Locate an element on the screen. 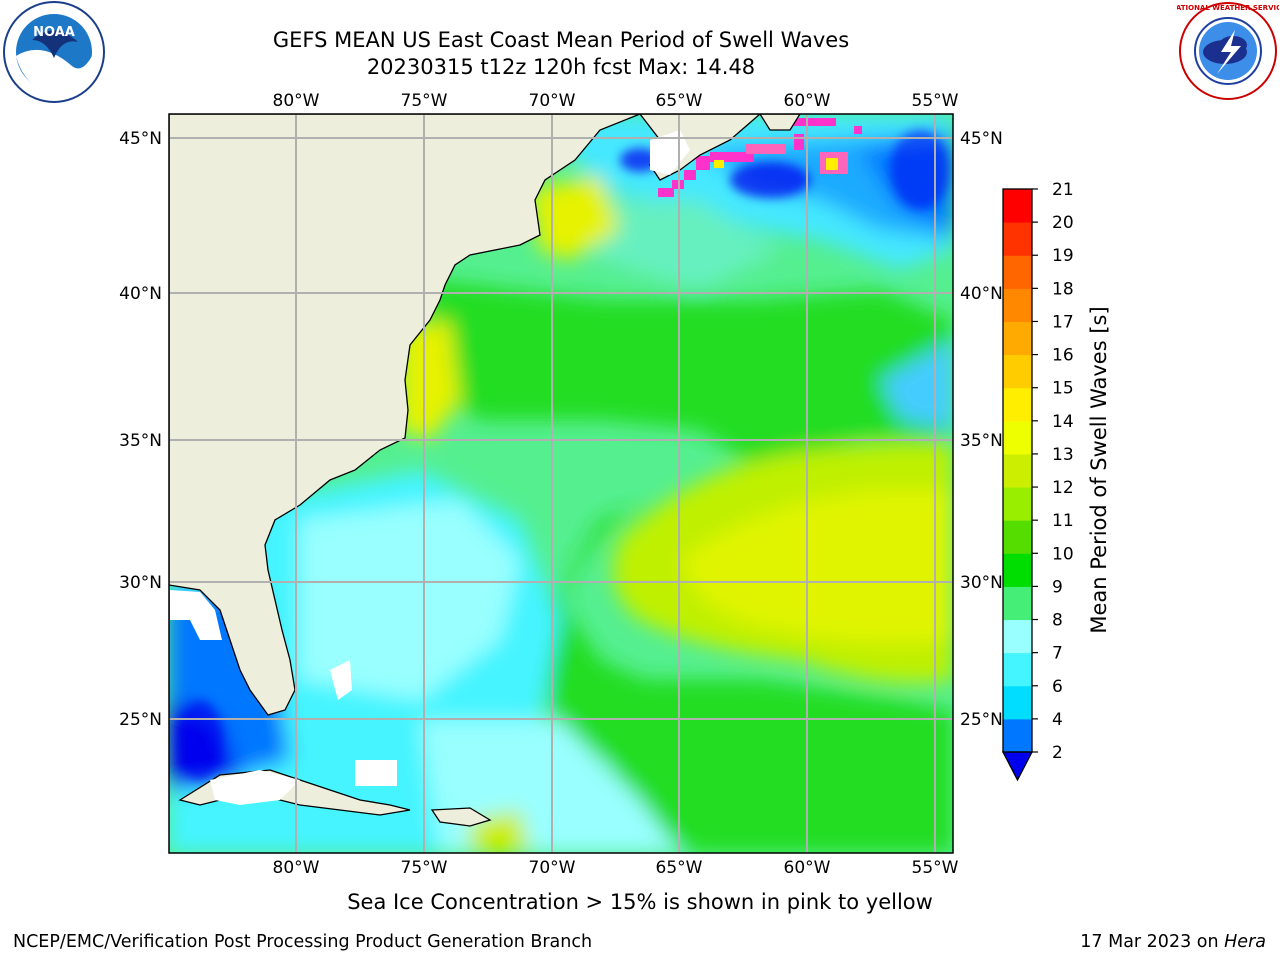 The width and height of the screenshot is (1280, 960). lon-label-bottom: 60°W is located at coordinates (807, 868).